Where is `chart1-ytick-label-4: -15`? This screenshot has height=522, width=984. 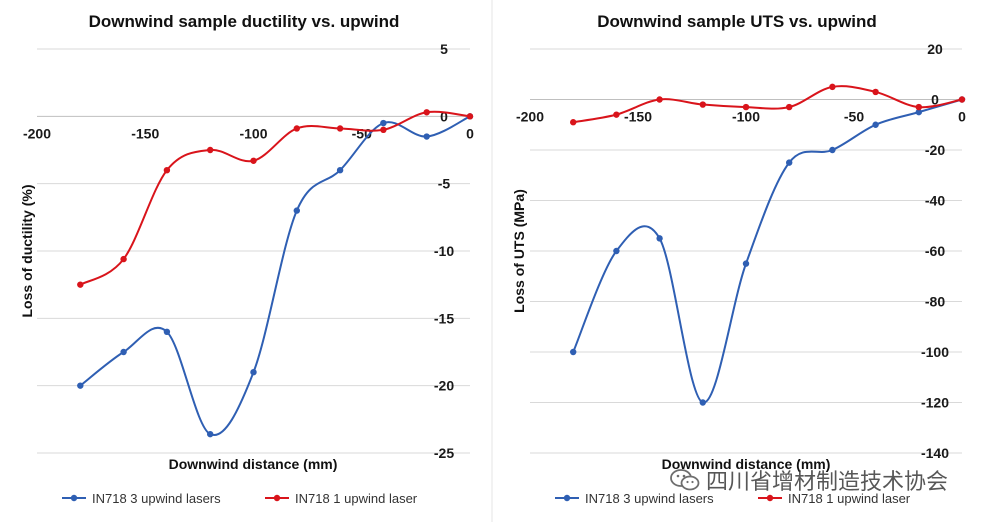
chart1-ytick-label-4: -15 is located at coordinates (444, 318).